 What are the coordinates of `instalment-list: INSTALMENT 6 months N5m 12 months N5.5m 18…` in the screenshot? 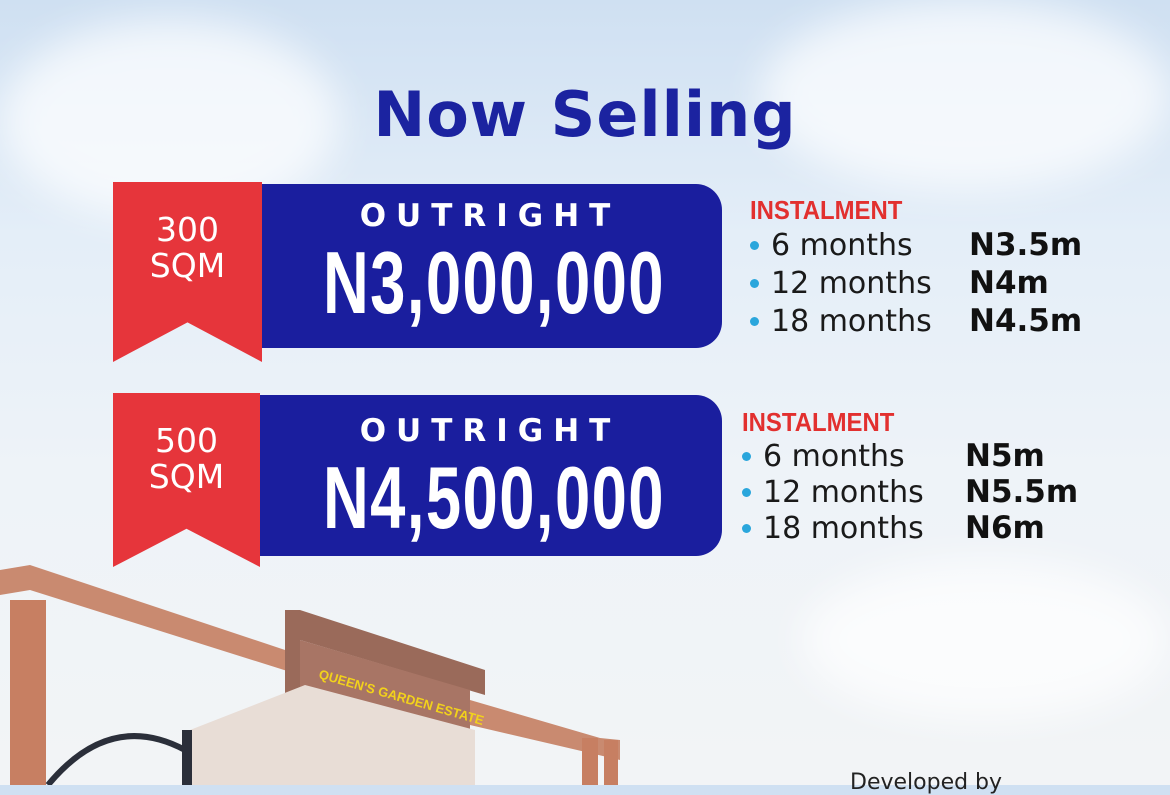 It's located at (910, 476).